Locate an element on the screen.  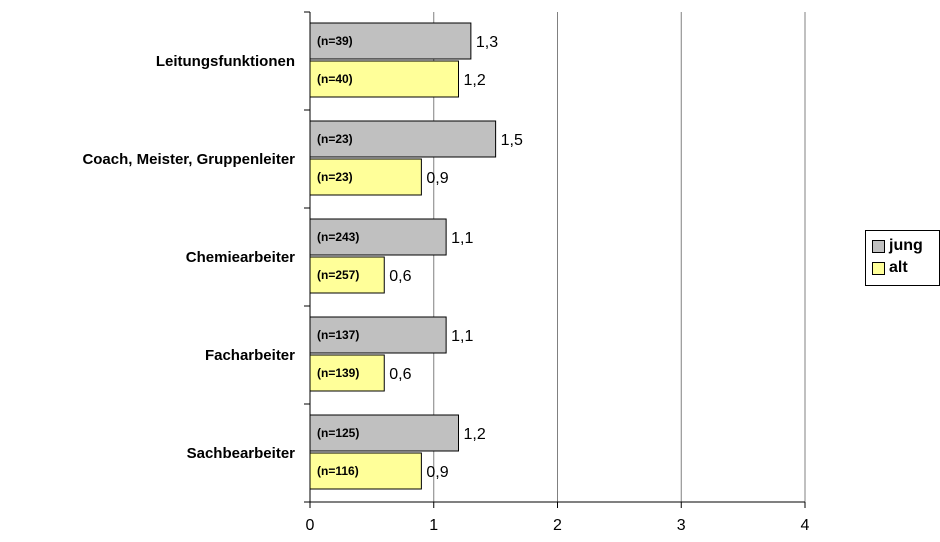
bar-n-label: (n=257) is located at coordinates (338, 275).